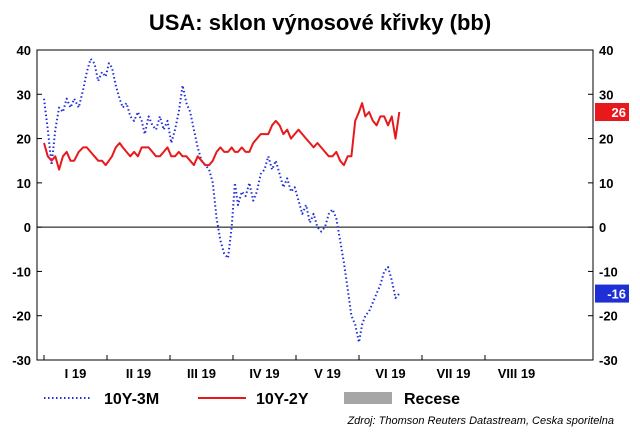  Describe the element at coordinates (612, 203) in the screenshot. I see `value-badges: -16 26` at that location.